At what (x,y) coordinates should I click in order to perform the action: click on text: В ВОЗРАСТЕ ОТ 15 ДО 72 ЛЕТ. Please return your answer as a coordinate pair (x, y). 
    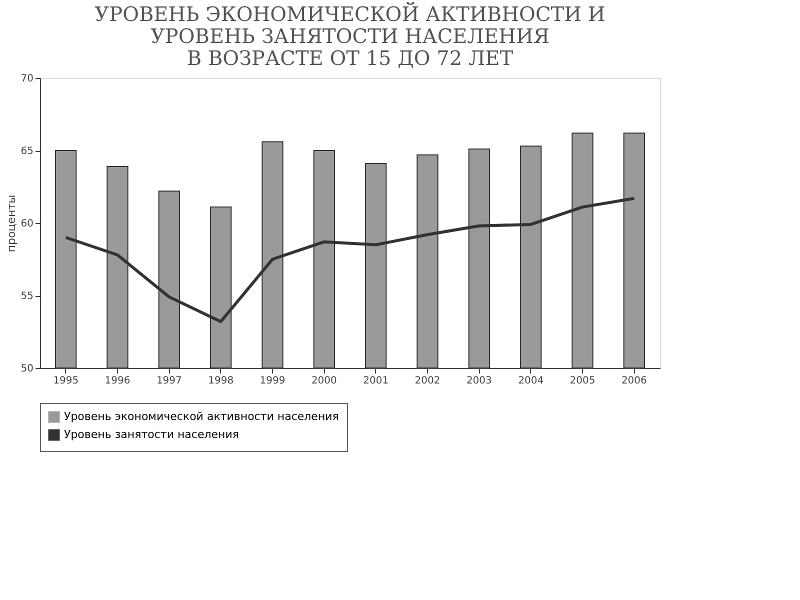
    Looking at the image, I should click on (350, 58).